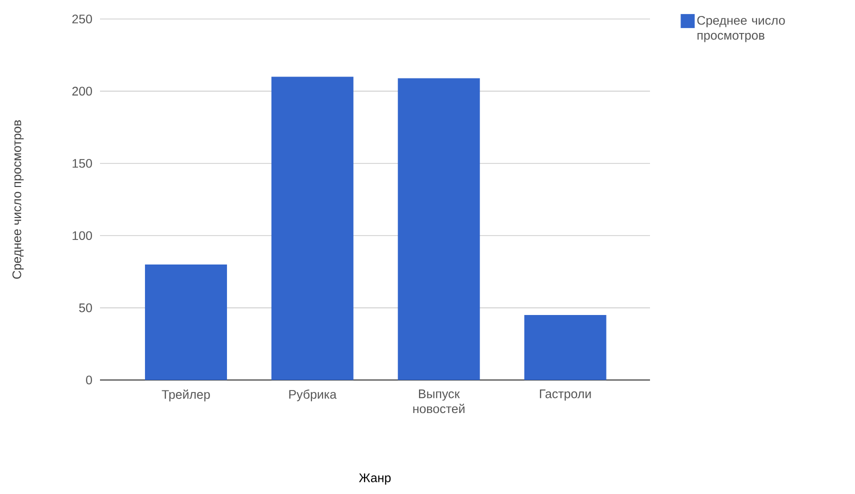  I want to click on y-axis-title: Среднее число просмотров, so click(18, 199).